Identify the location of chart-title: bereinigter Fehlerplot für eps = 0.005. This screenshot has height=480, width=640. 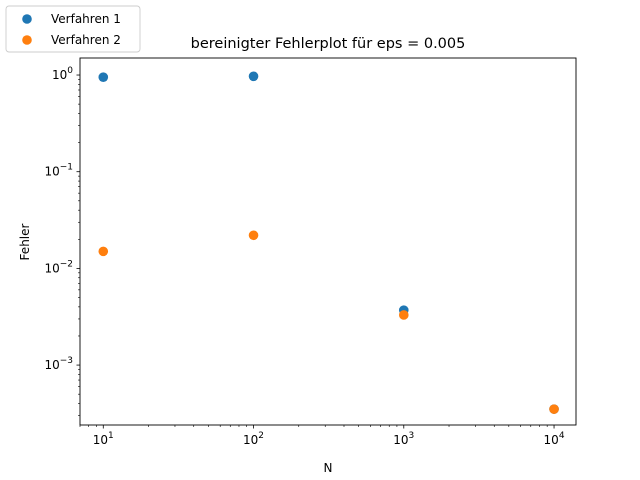
(328, 44).